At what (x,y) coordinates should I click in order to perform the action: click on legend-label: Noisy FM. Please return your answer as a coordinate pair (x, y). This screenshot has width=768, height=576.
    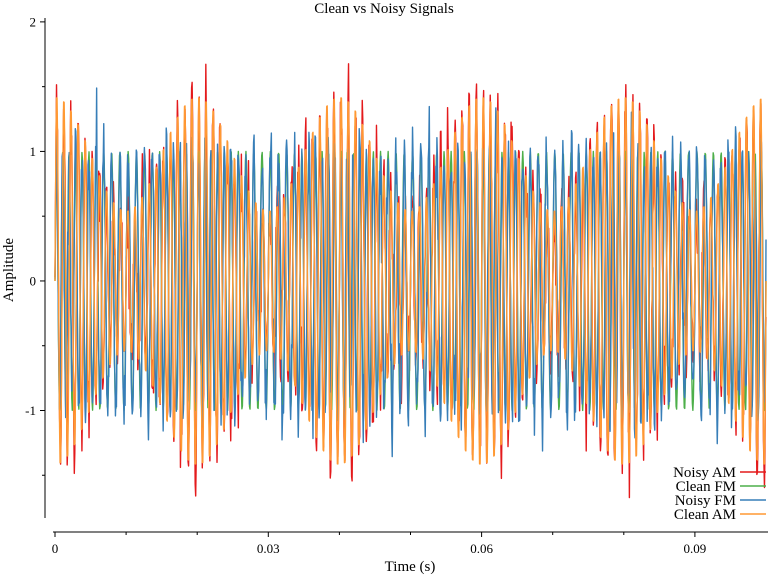
    Looking at the image, I should click on (705, 501).